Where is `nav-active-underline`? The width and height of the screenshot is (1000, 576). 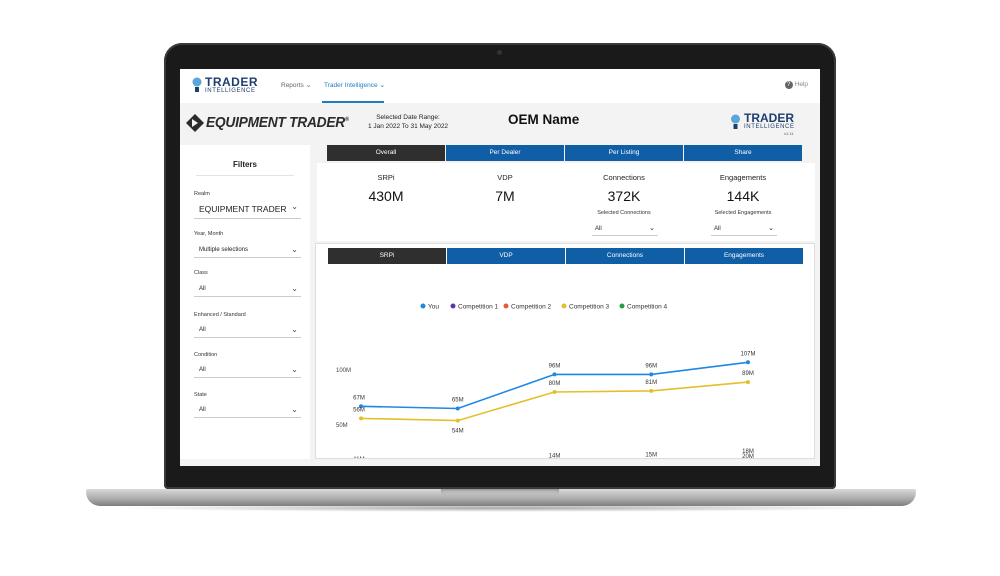 nav-active-underline is located at coordinates (353, 102).